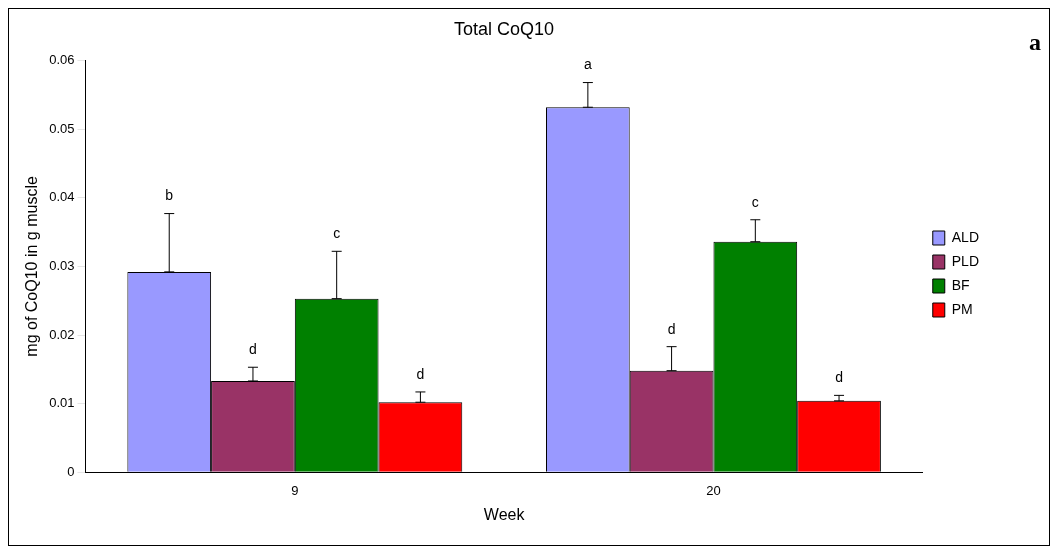 The image size is (1060, 556). What do you see at coordinates (965, 236) in the screenshot?
I see `legend-label: ALD` at bounding box center [965, 236].